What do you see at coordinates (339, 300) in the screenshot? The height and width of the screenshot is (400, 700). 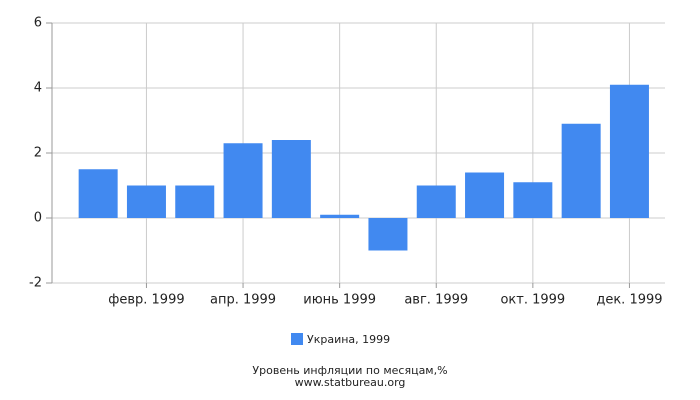 I see `x-tick-label: июнь 1999` at bounding box center [339, 300].